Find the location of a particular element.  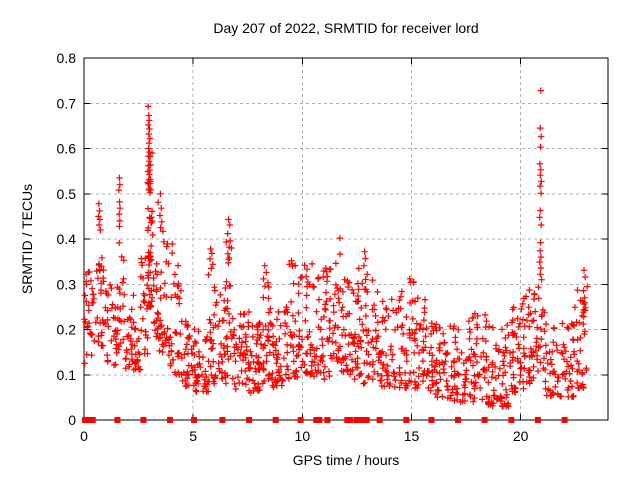

x-tick-label: 15 is located at coordinates (412, 436).